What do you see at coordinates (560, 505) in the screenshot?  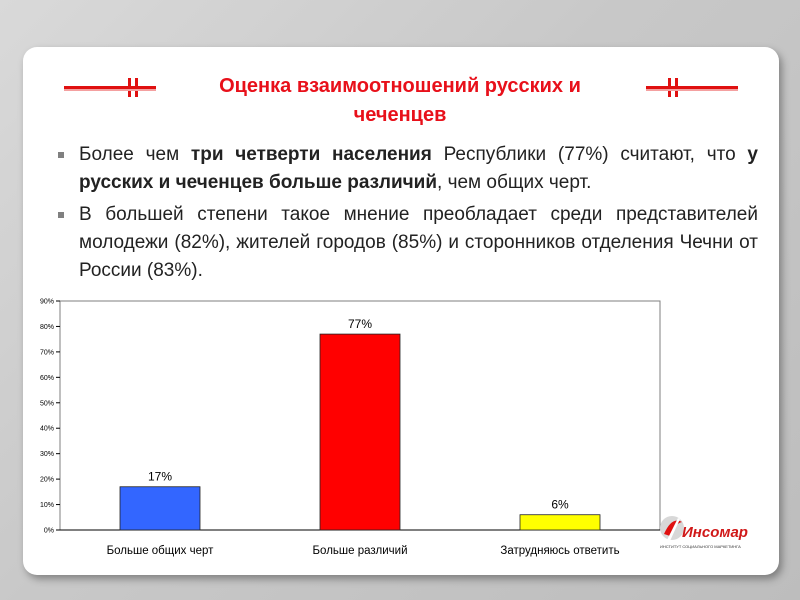 I see `data-label: 6%` at bounding box center [560, 505].